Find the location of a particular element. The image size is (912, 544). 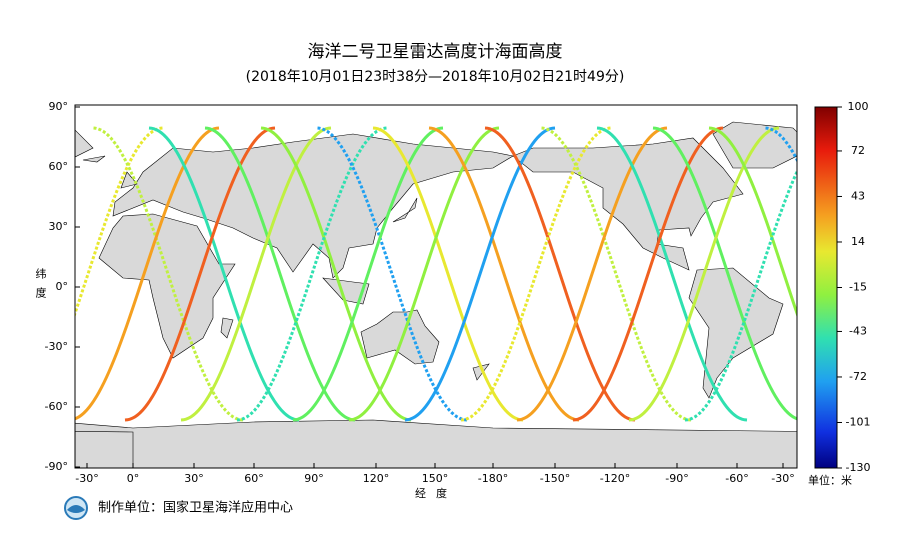

subtitle: (2018年10月01日23时38分—2018年10月02日21时49分) is located at coordinates (435, 77).